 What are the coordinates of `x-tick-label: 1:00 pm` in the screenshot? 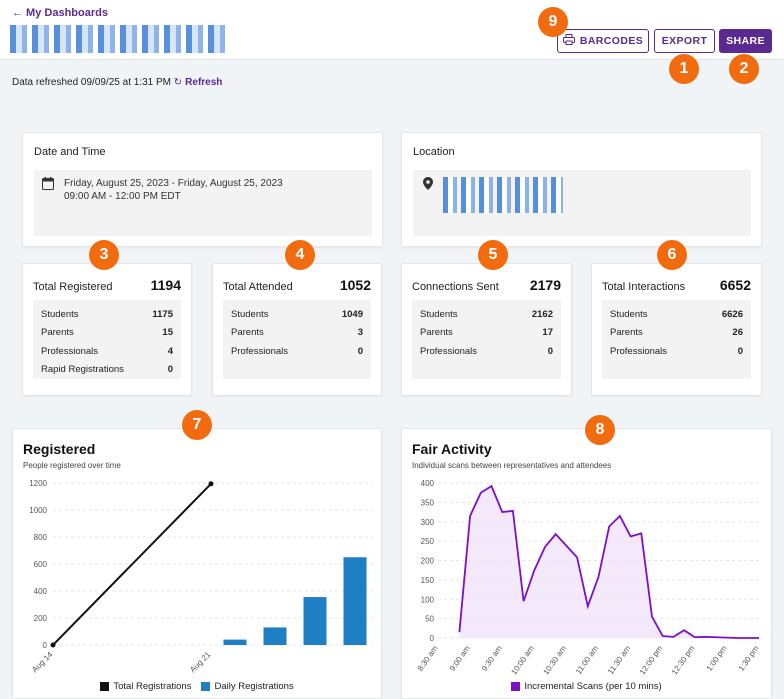 It's located at (717, 658).